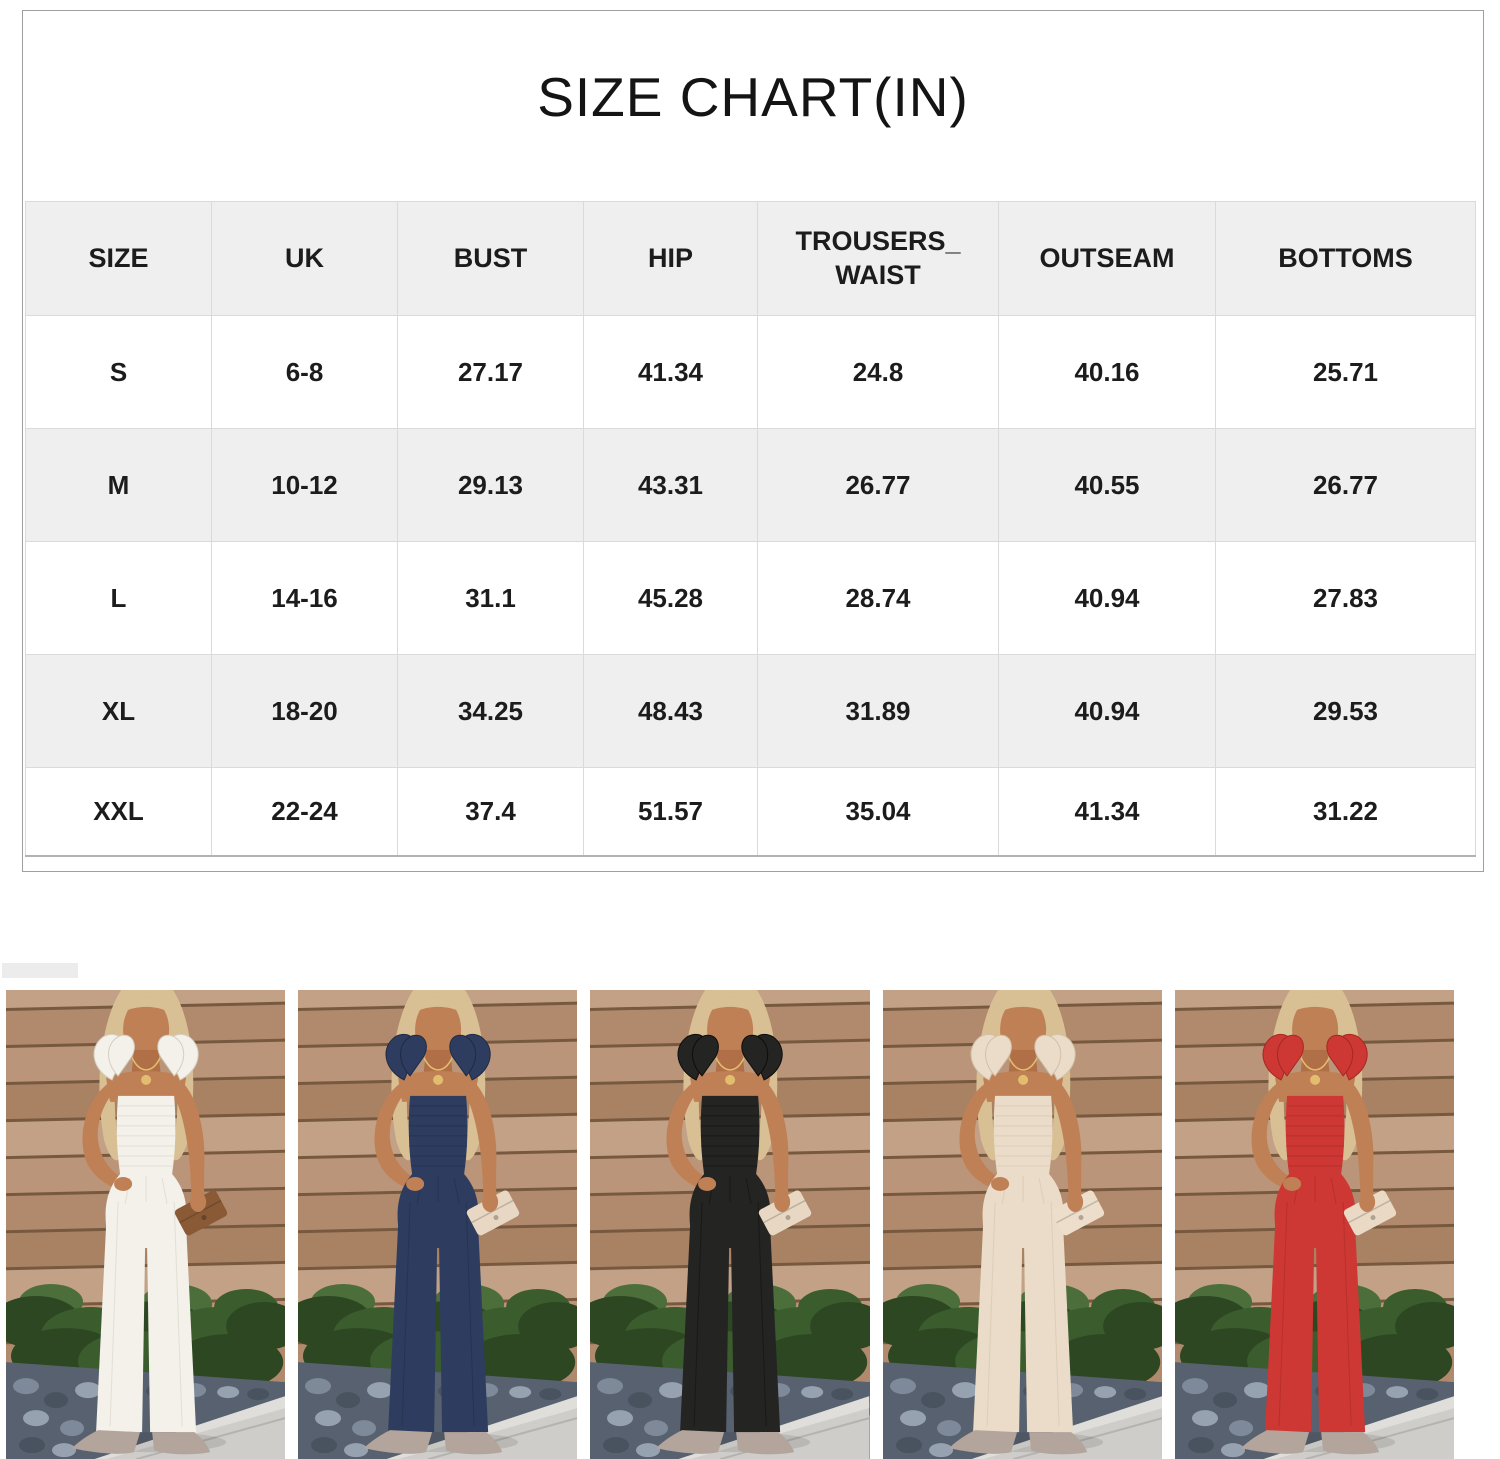 This screenshot has height=1459, width=1500. I want to click on product-photo-apricot-jumpsuit, so click(1022, 1224).